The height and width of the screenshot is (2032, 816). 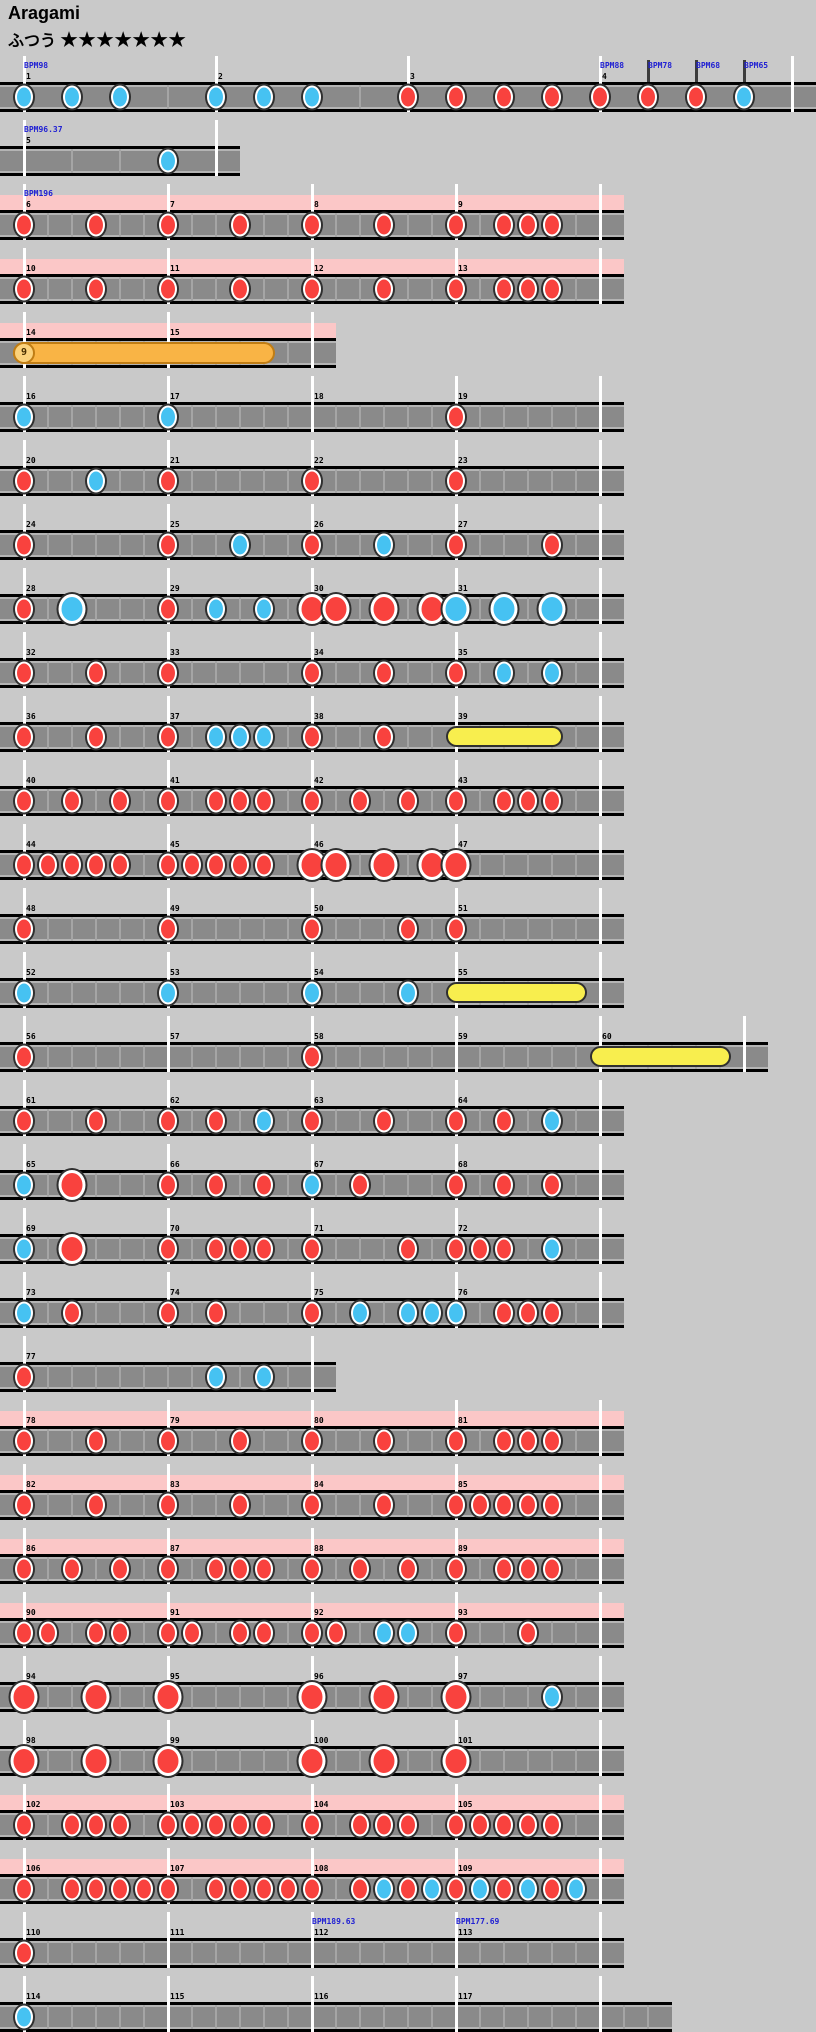 I want to click on chart-row: 20 21 22 23, so click(x=312, y=464).